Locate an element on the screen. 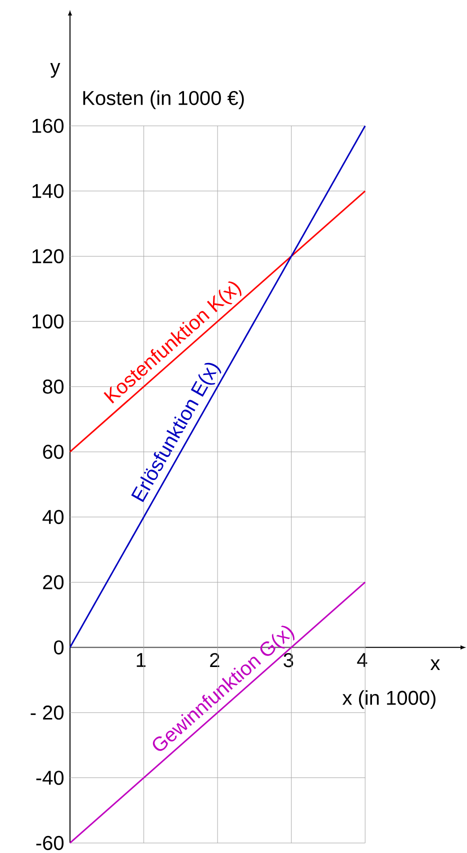  annotation: x (in 1000) is located at coordinates (389, 699).